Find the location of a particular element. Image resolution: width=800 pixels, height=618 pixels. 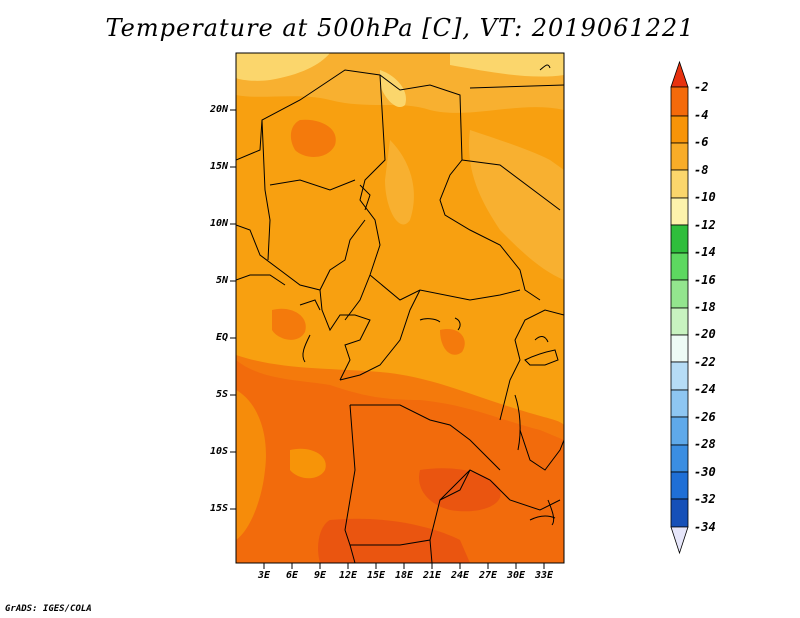

colorbar-label: -32 is located at coordinates (705, 499).